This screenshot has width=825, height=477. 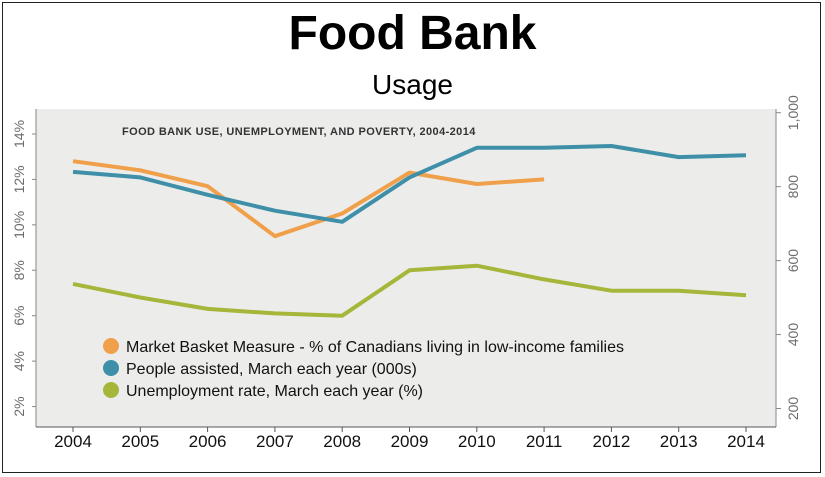 What do you see at coordinates (412, 33) in the screenshot?
I see `page-title: Food Bank` at bounding box center [412, 33].